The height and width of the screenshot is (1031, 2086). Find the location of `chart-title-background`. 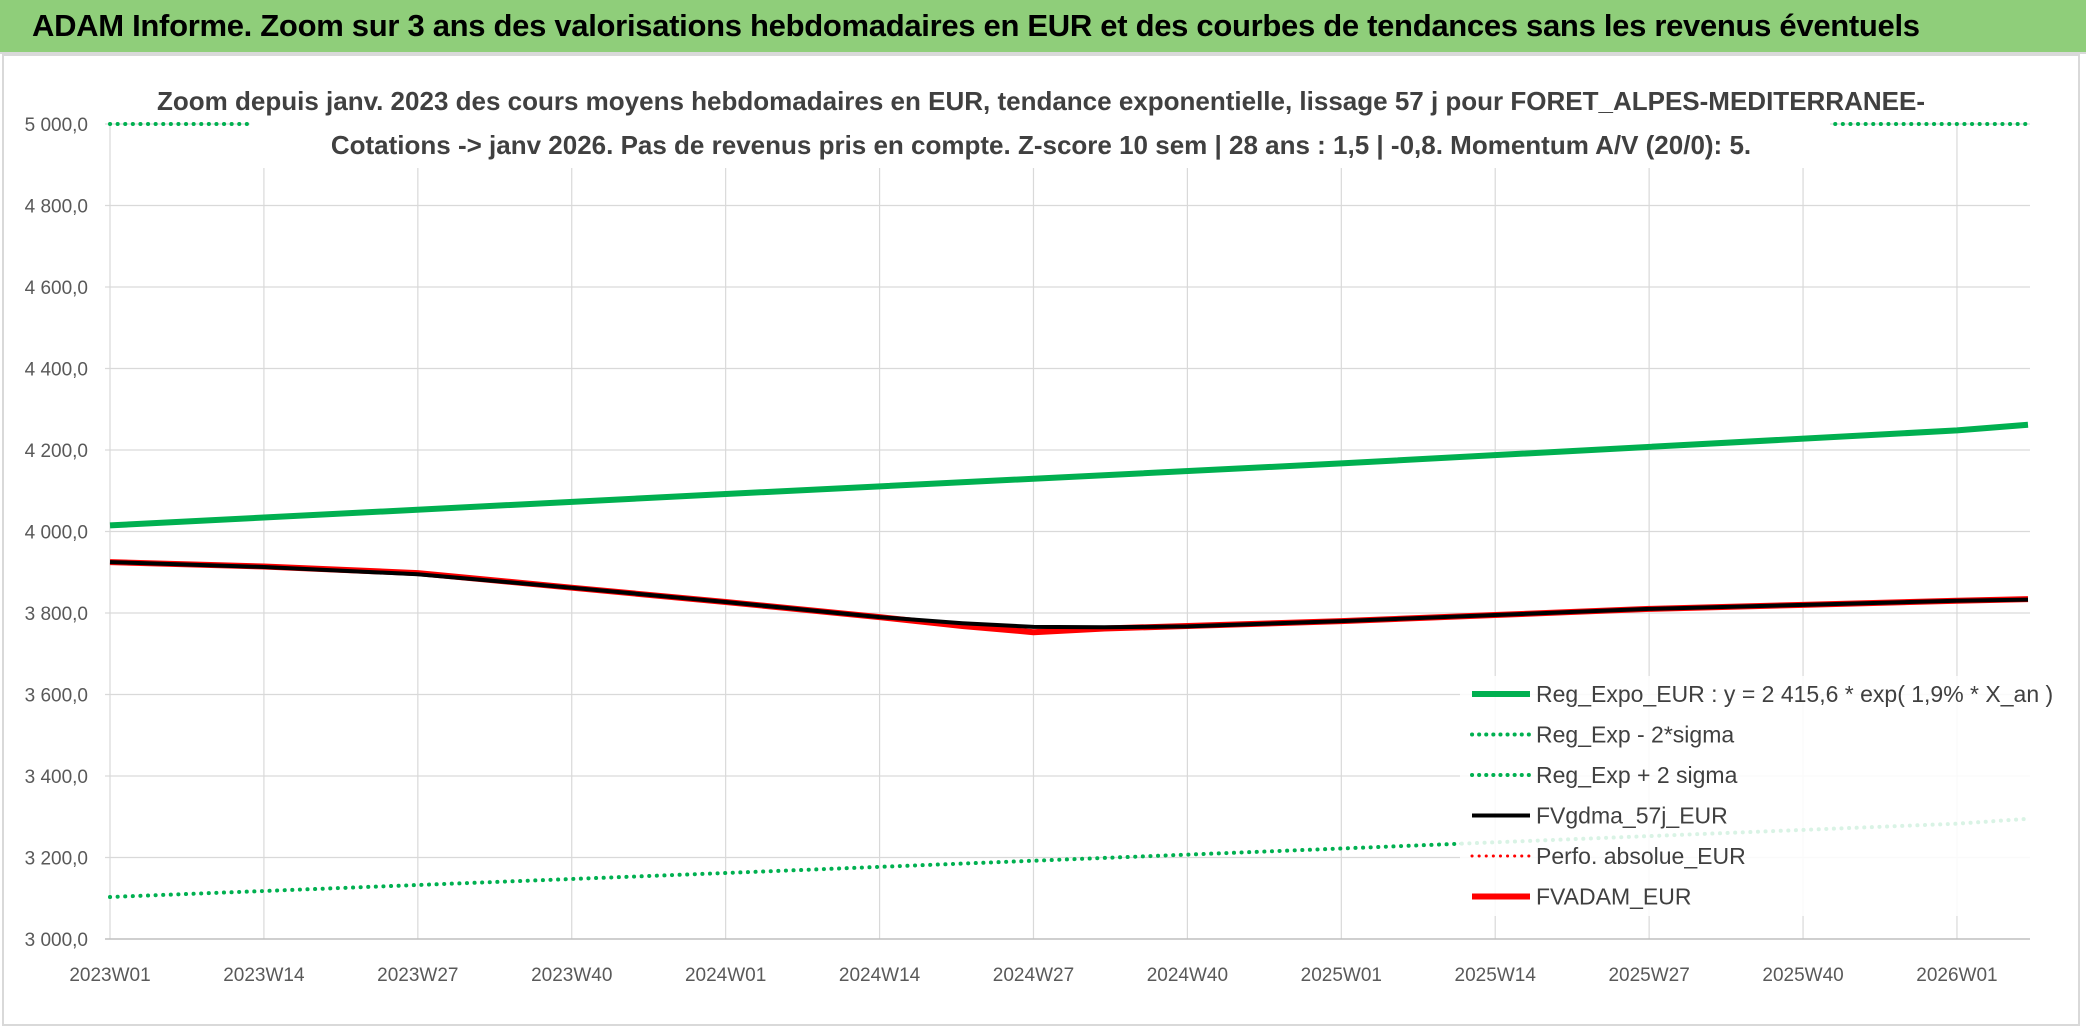

chart-title-background is located at coordinates (1040, 124).